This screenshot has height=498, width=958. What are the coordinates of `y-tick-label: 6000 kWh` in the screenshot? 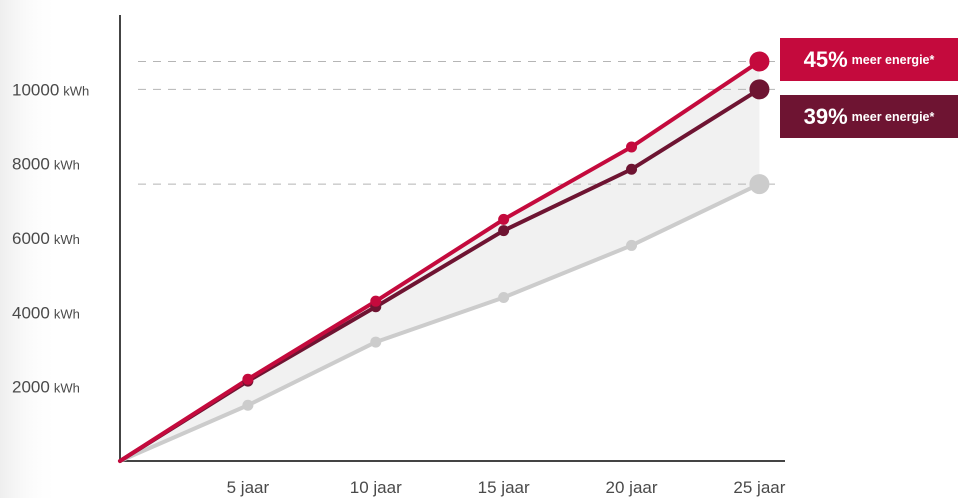 It's located at (46, 238).